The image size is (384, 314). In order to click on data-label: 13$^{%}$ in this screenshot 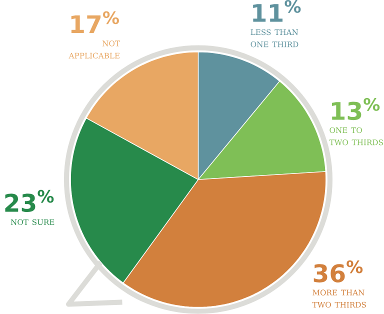, I will do `click(356, 109)`.